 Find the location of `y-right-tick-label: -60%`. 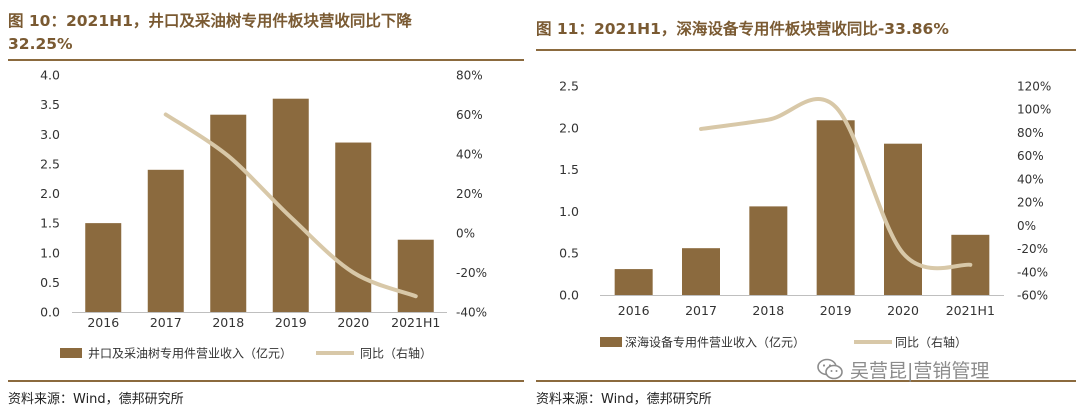

y-right-tick-label: -60% is located at coordinates (1032, 296).